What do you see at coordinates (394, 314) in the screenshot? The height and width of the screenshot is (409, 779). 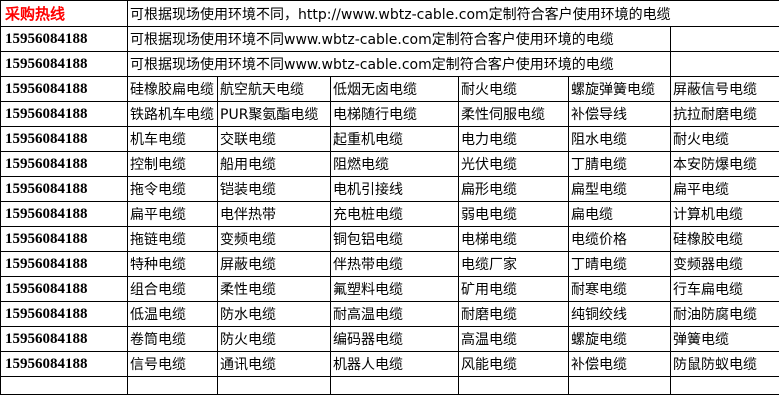 I see `cable-type-cell: 耐高温电缆` at bounding box center [394, 314].